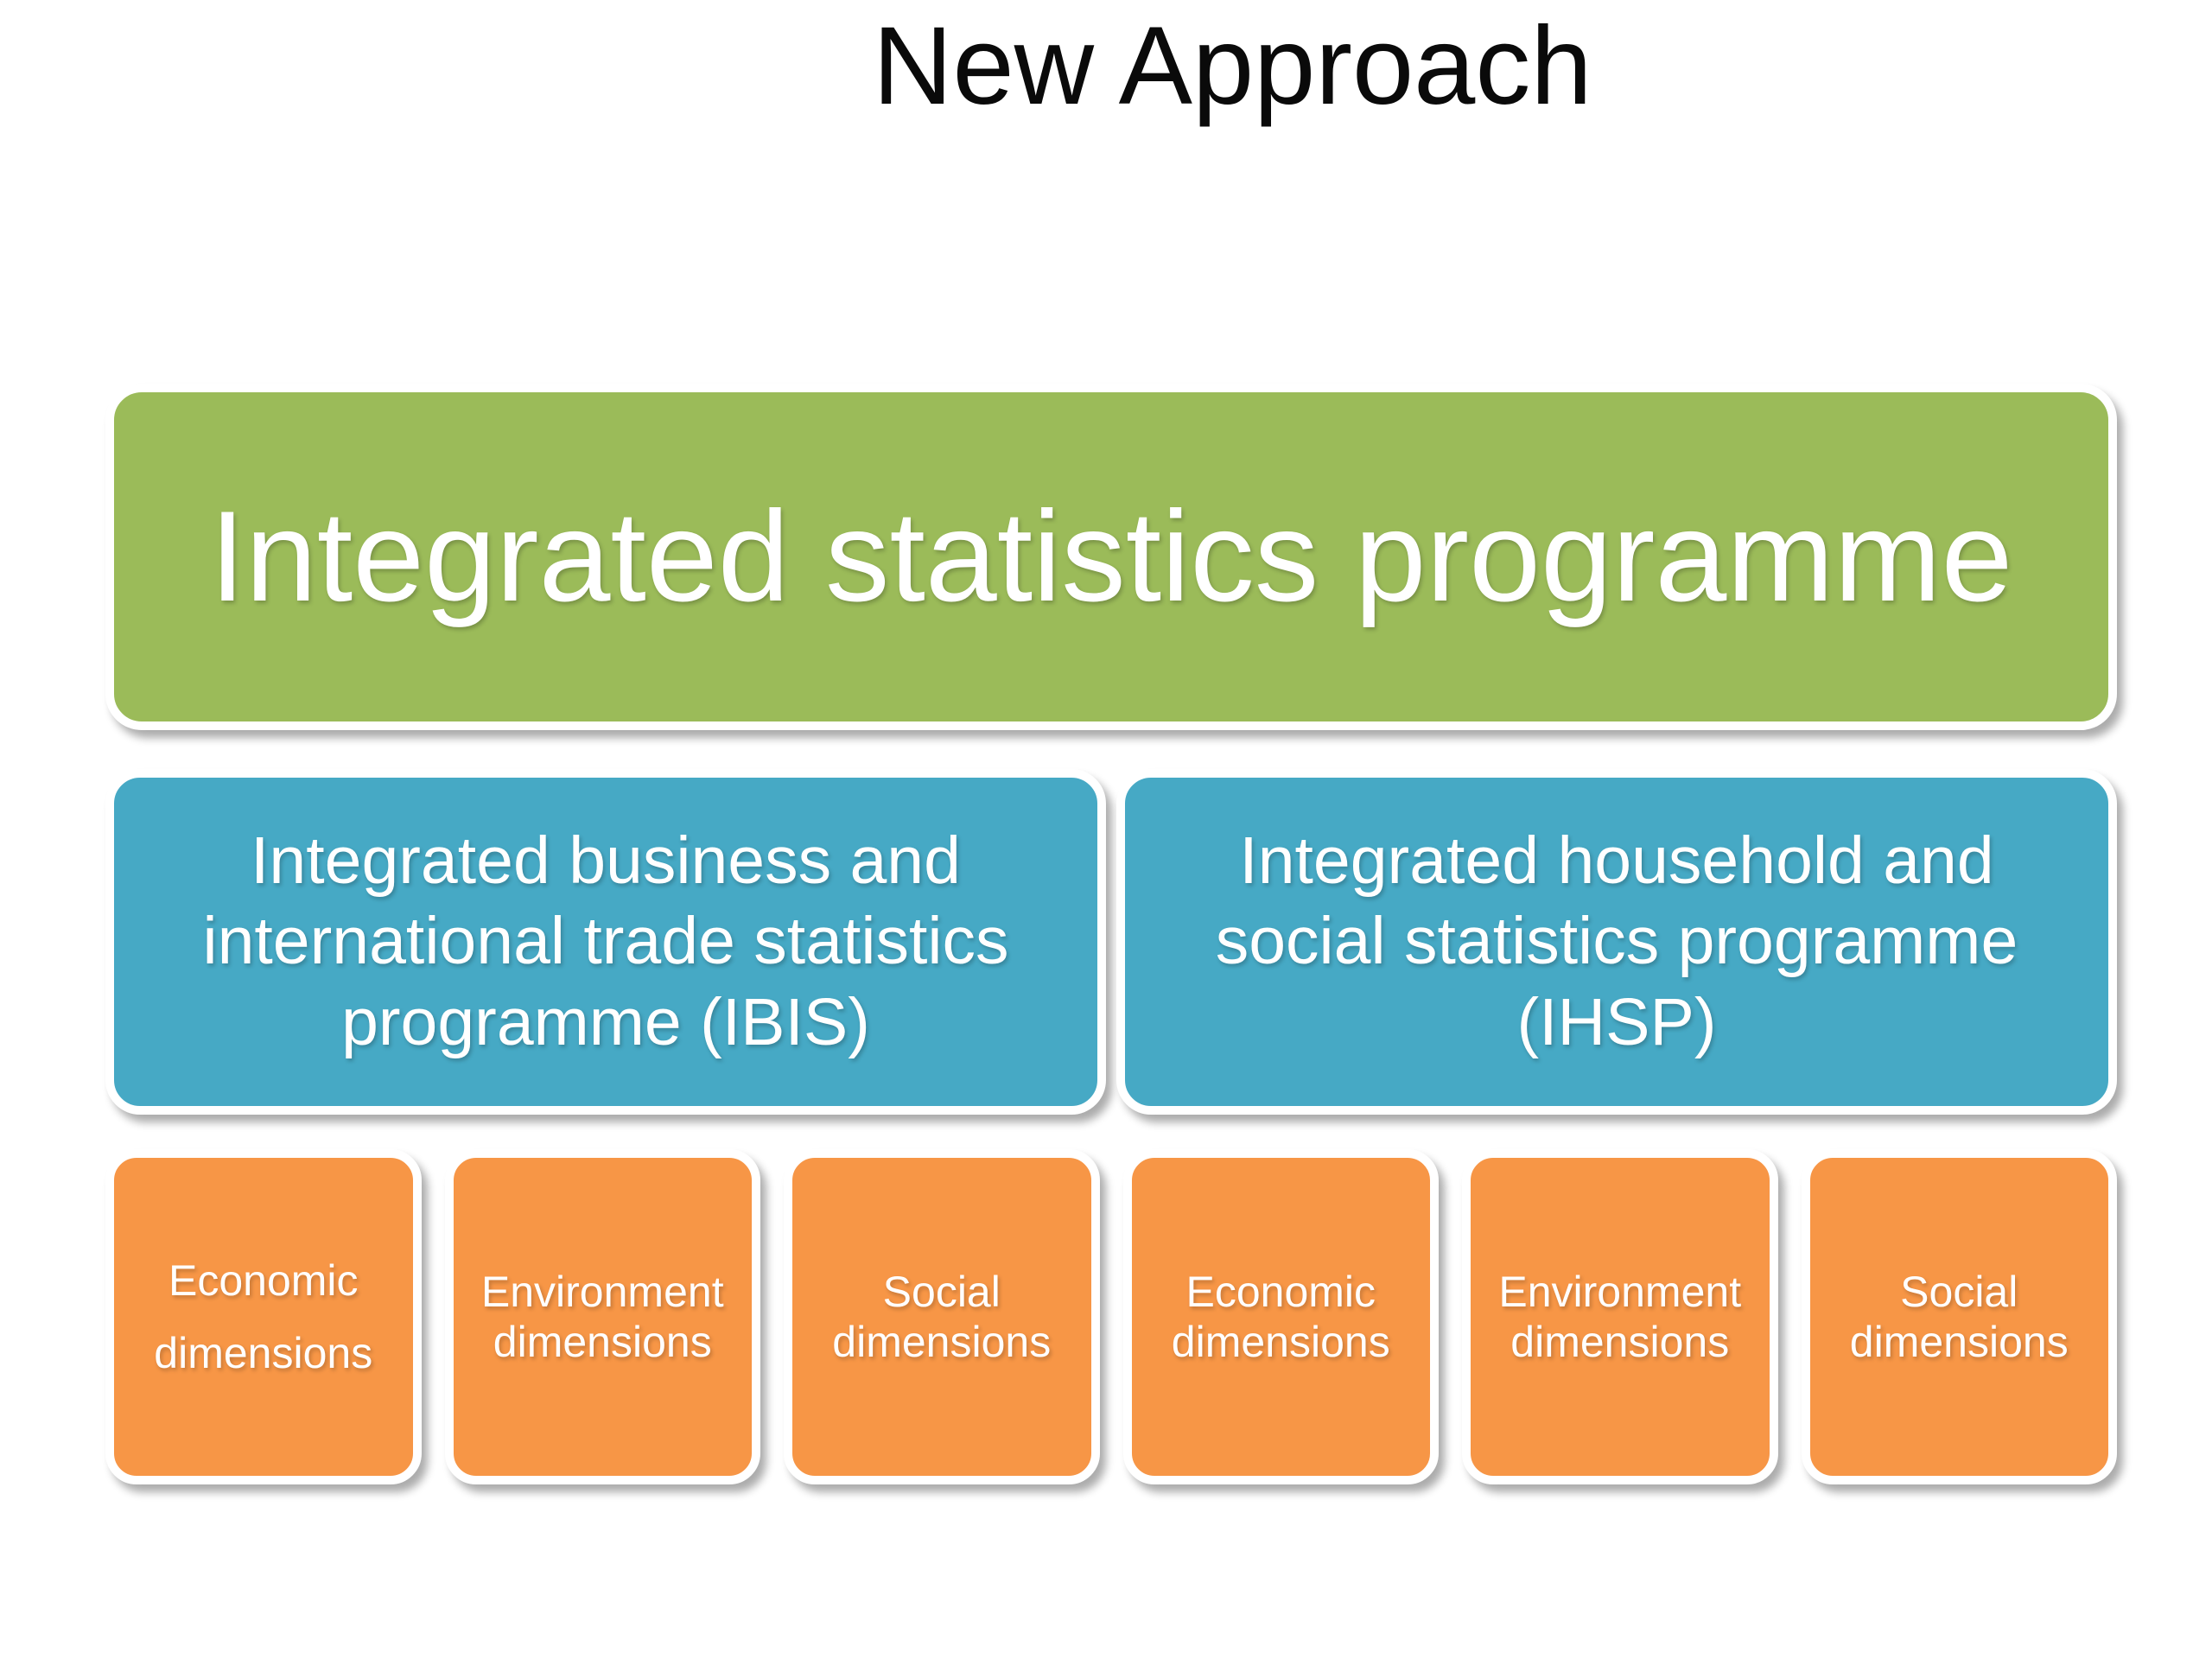 The width and height of the screenshot is (2212, 1659). I want to click on dimension-box-ibis-social: Social dimensions, so click(942, 1316).